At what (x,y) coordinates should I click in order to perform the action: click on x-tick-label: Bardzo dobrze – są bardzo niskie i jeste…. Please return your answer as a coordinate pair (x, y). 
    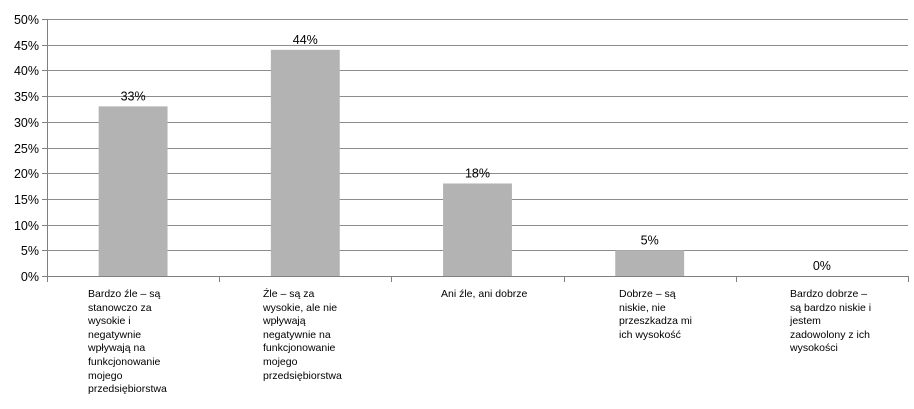
    Looking at the image, I should click on (831, 321).